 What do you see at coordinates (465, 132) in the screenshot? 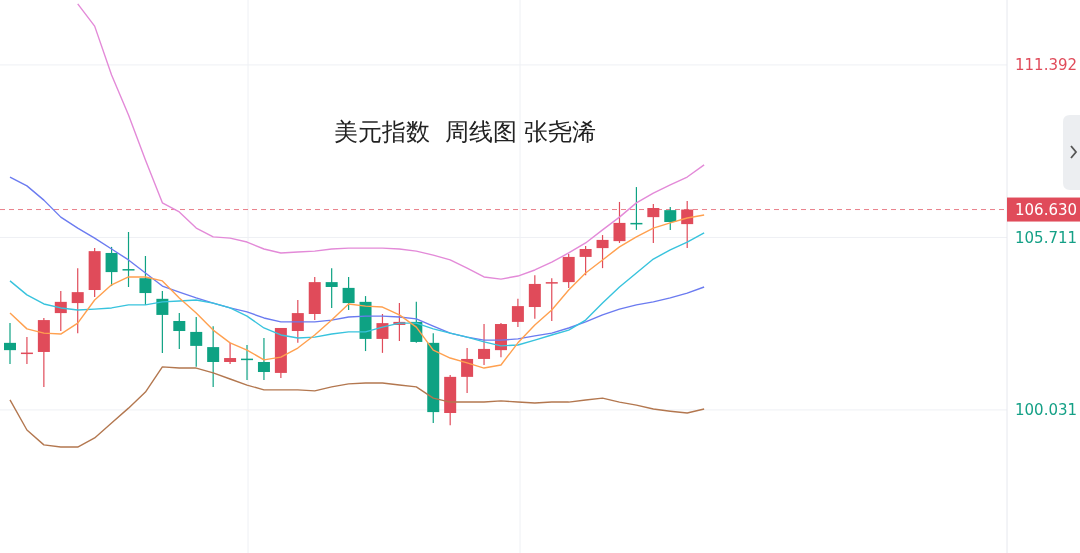
I see `text: 美元指数 周线图 张尧浠` at bounding box center [465, 132].